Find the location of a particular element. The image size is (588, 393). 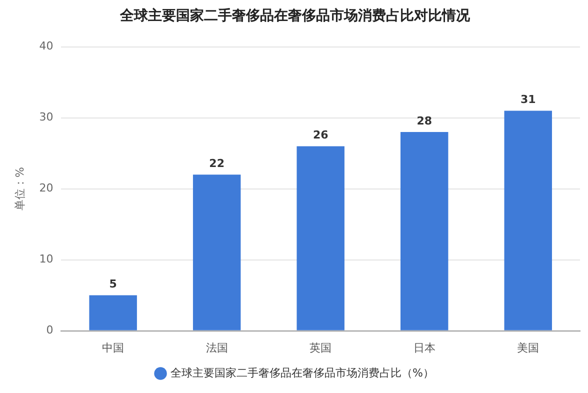

x-tick-label: 英国 is located at coordinates (321, 347).